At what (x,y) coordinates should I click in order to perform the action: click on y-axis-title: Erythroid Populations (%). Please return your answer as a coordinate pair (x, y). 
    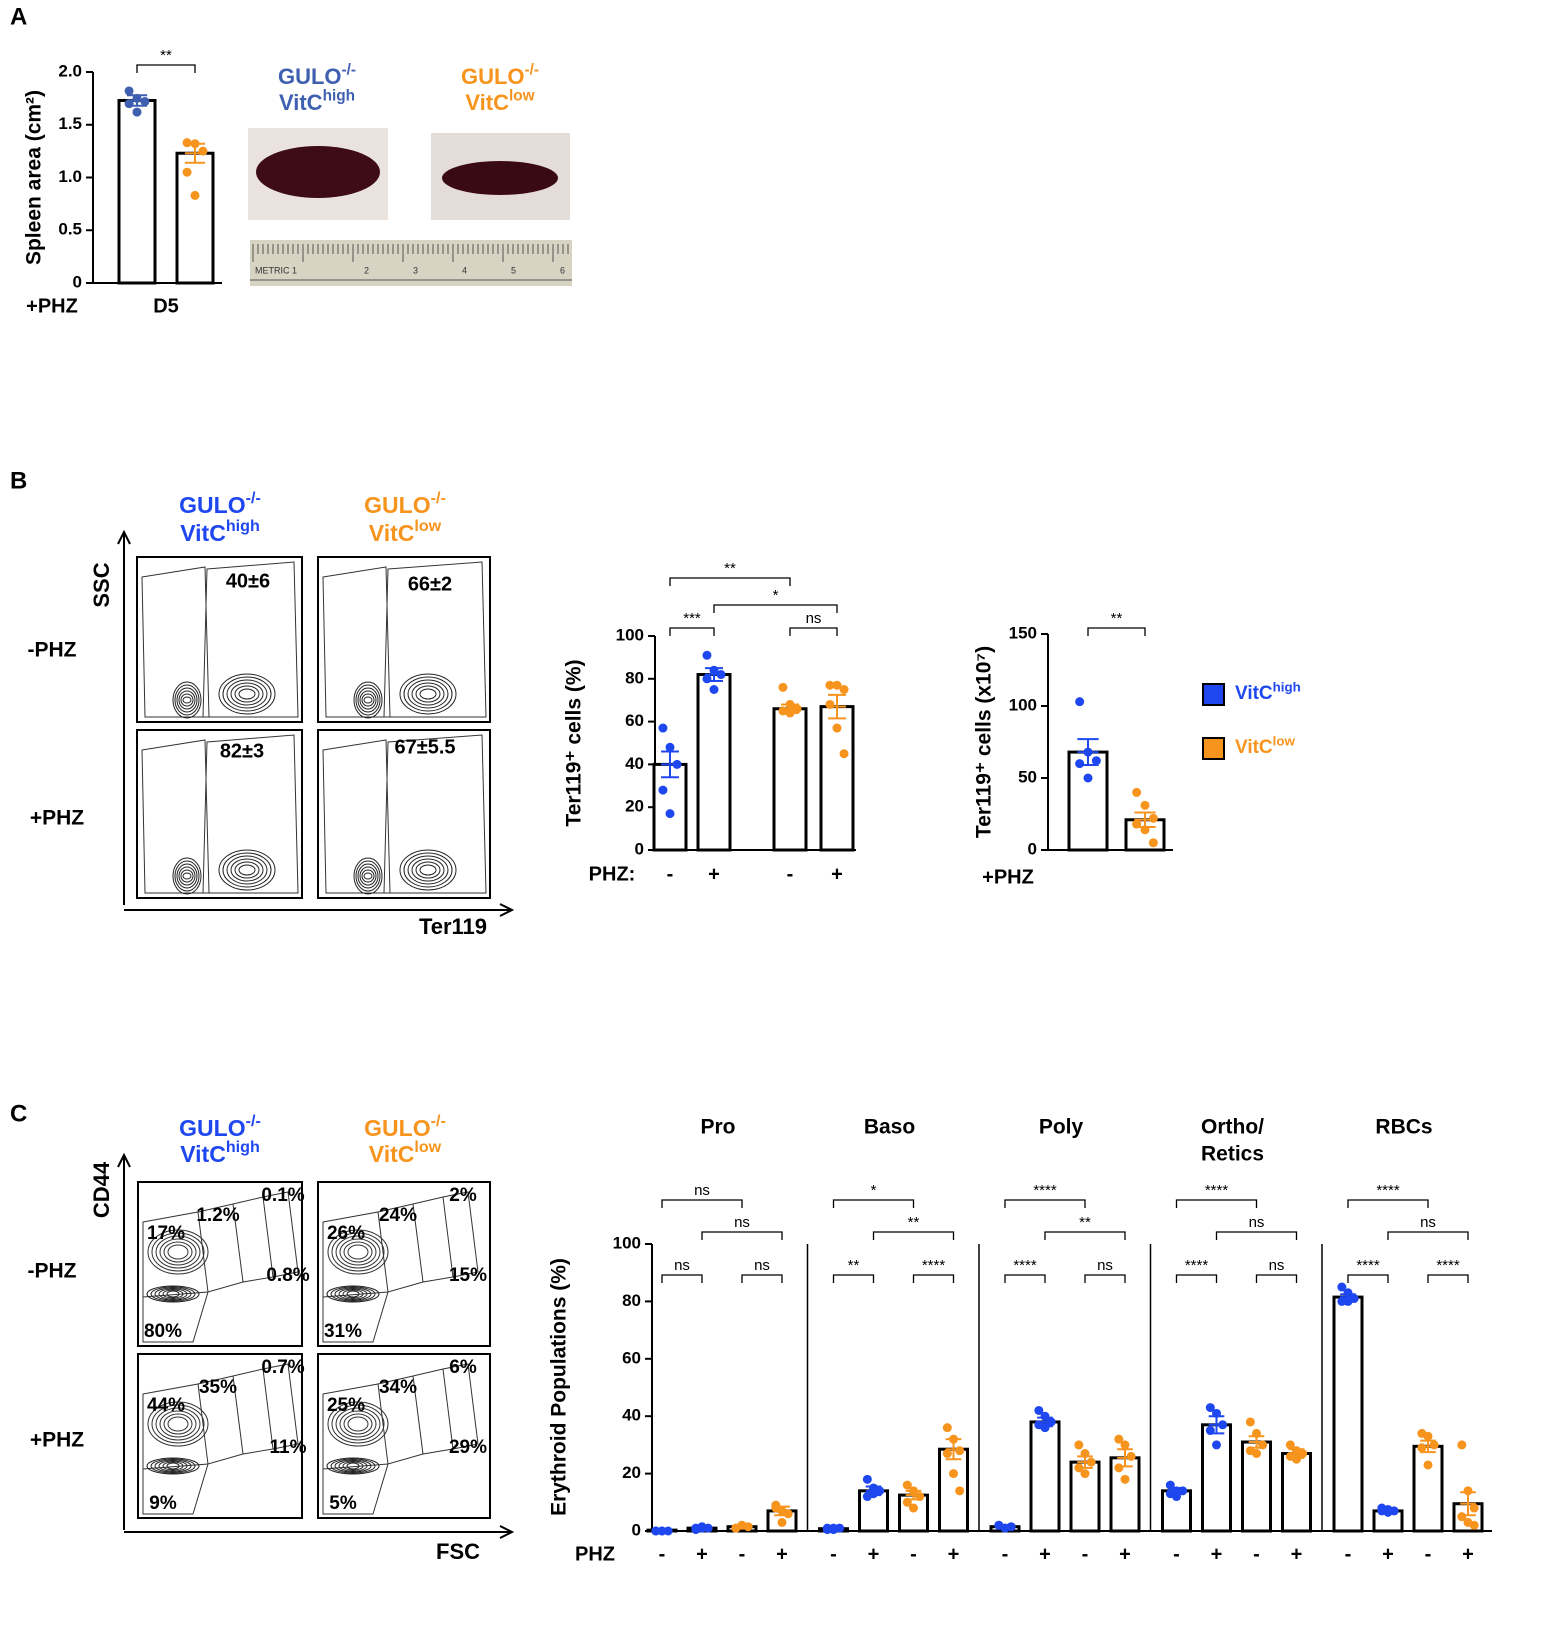
    Looking at the image, I should click on (559, 1387).